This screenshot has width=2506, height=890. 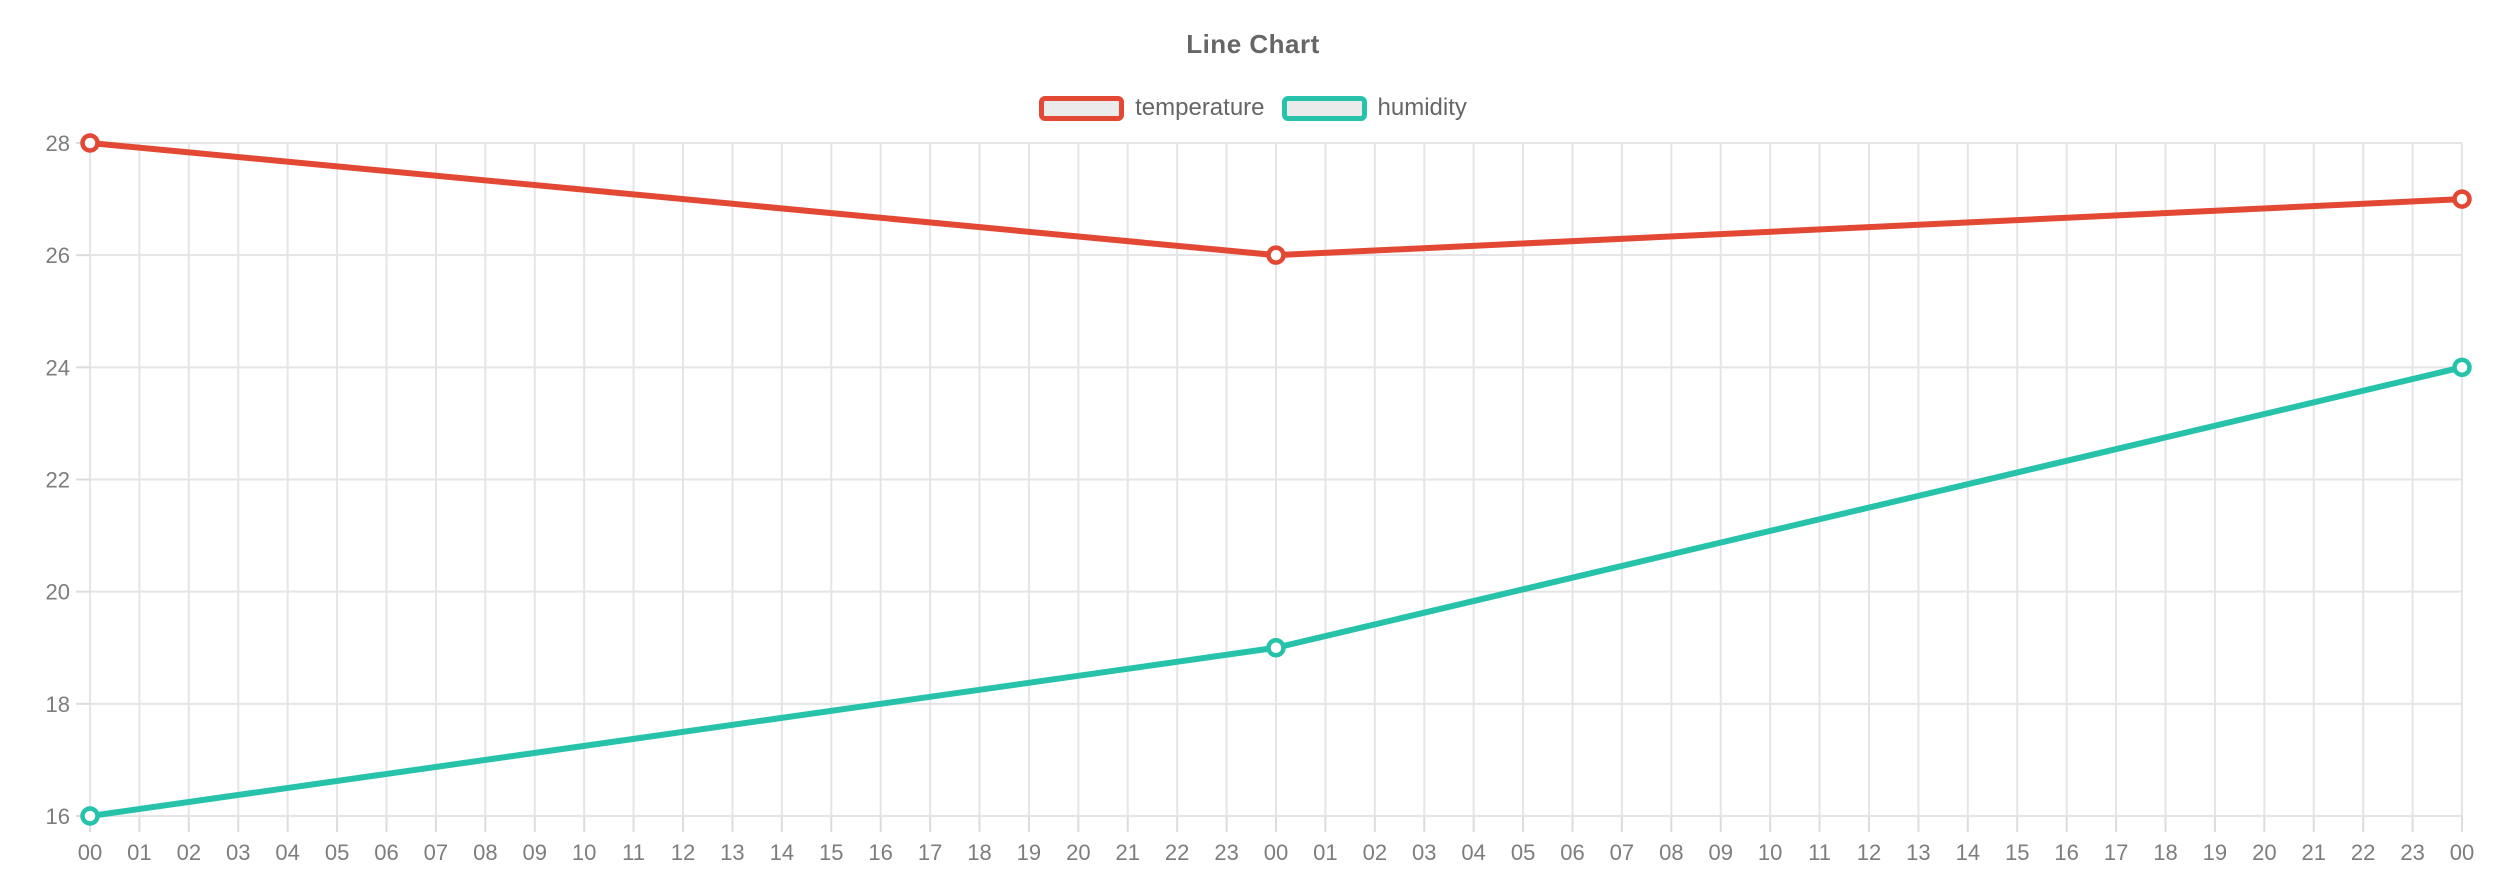 I want to click on legend-item-temperature: temperature, so click(x=1152, y=108).